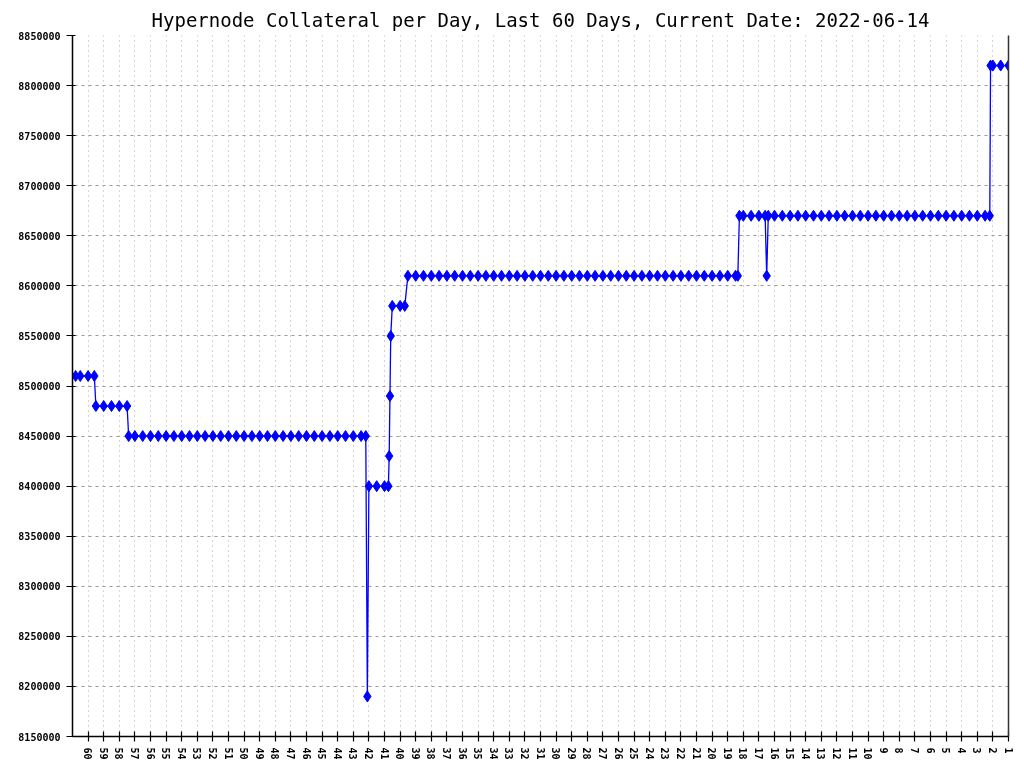 The image size is (1024, 776). What do you see at coordinates (88, 753) in the screenshot?
I see `x-tick-label: 60` at bounding box center [88, 753].